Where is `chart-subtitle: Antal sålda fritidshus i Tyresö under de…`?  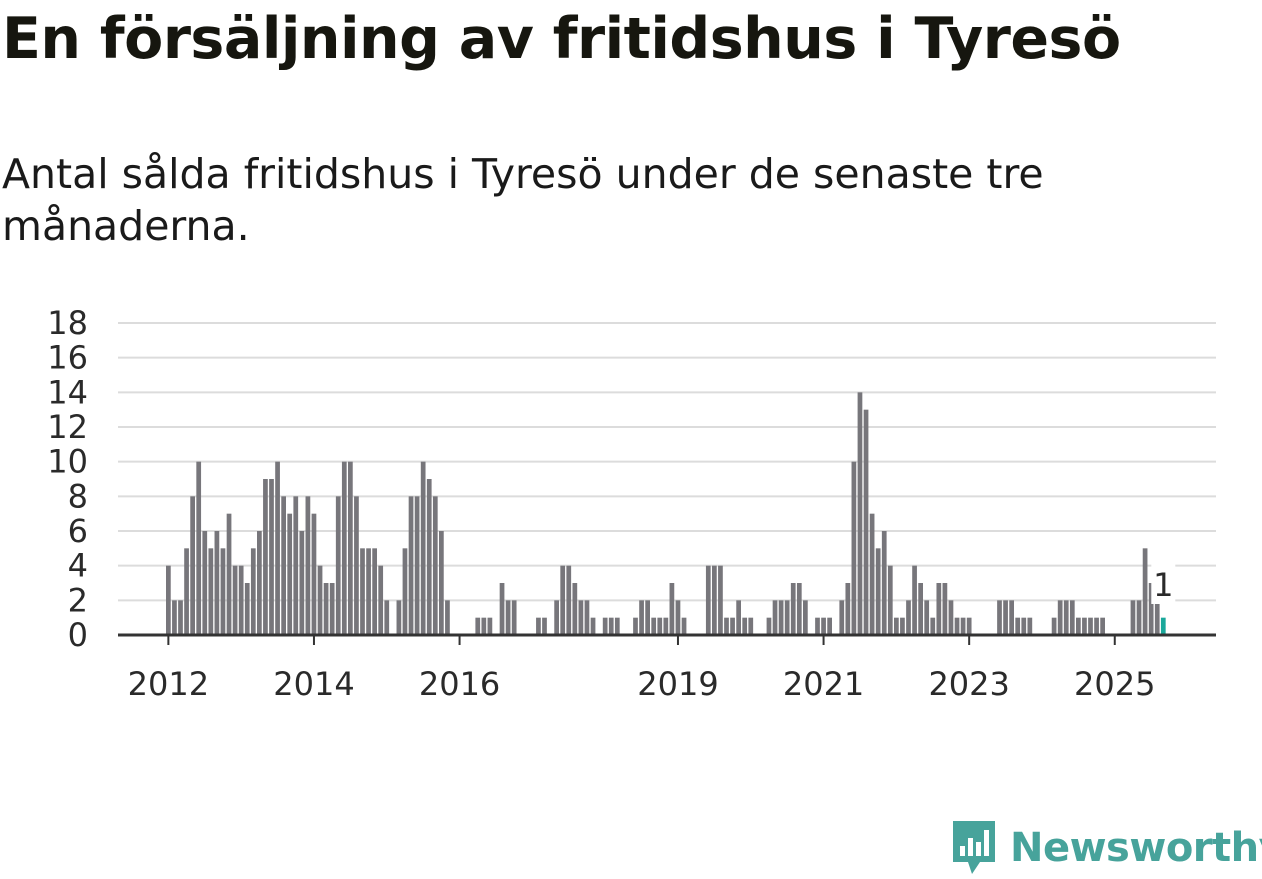
chart-subtitle: Antal sålda fritidshus i Tyresö under de… is located at coordinates (523, 200).